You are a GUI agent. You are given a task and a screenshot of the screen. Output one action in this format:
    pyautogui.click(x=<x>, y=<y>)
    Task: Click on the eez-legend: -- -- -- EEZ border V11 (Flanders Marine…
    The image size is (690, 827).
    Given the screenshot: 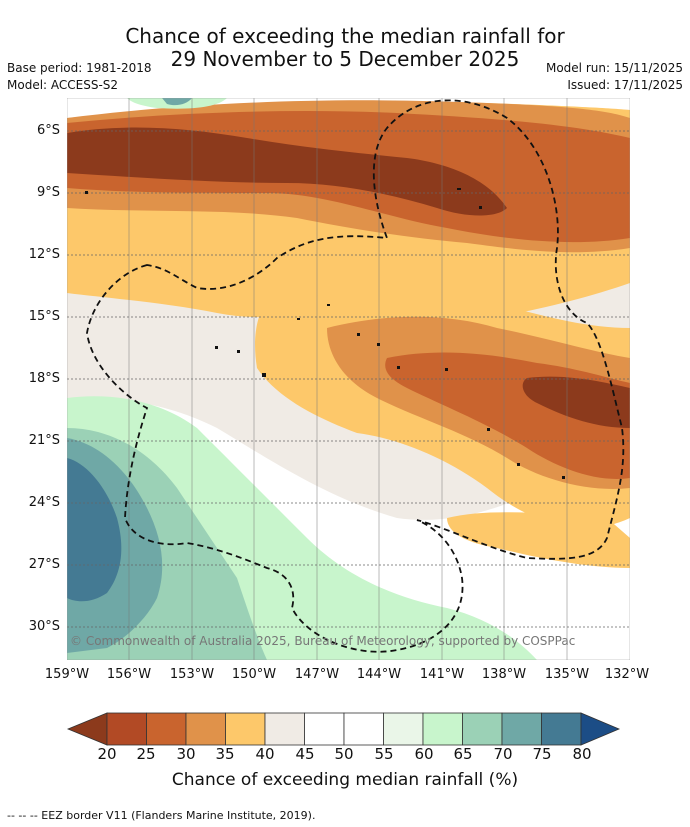 What is the action you would take?
    pyautogui.click(x=161, y=815)
    